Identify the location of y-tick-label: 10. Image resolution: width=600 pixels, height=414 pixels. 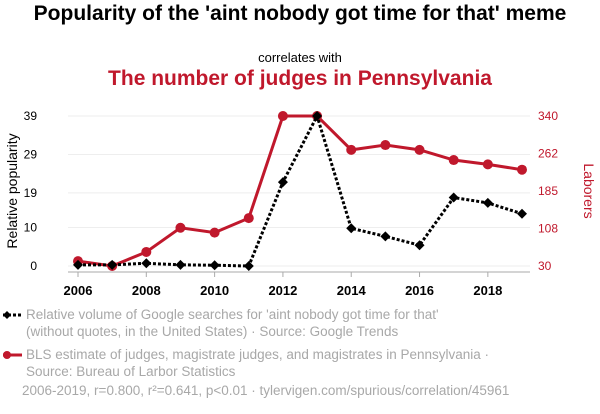
(31, 228).